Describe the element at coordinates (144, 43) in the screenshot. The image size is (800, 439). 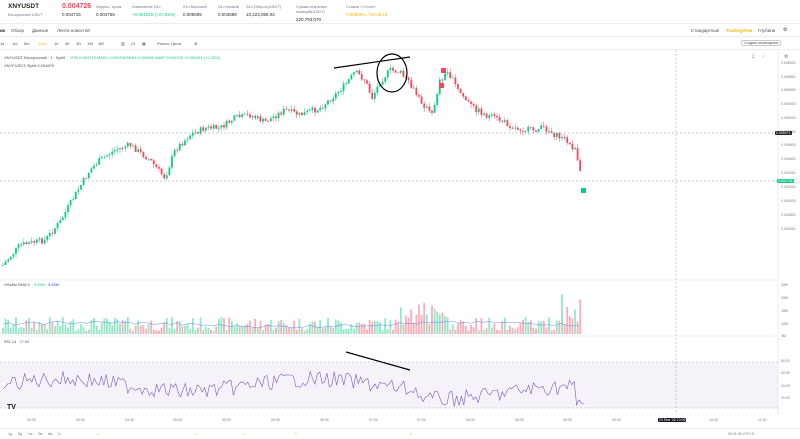
I see `layout-icon: ▦` at that location.